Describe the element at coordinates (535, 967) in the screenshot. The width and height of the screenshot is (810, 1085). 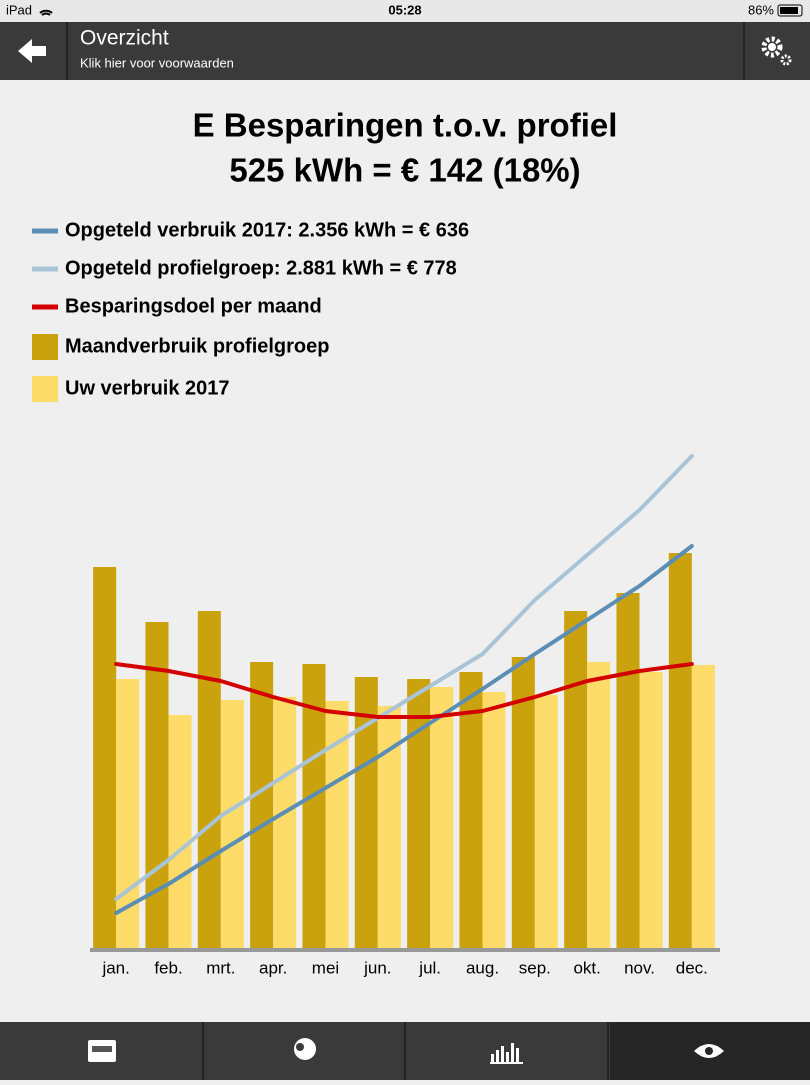
I see `x-tick-label: sep.` at that location.